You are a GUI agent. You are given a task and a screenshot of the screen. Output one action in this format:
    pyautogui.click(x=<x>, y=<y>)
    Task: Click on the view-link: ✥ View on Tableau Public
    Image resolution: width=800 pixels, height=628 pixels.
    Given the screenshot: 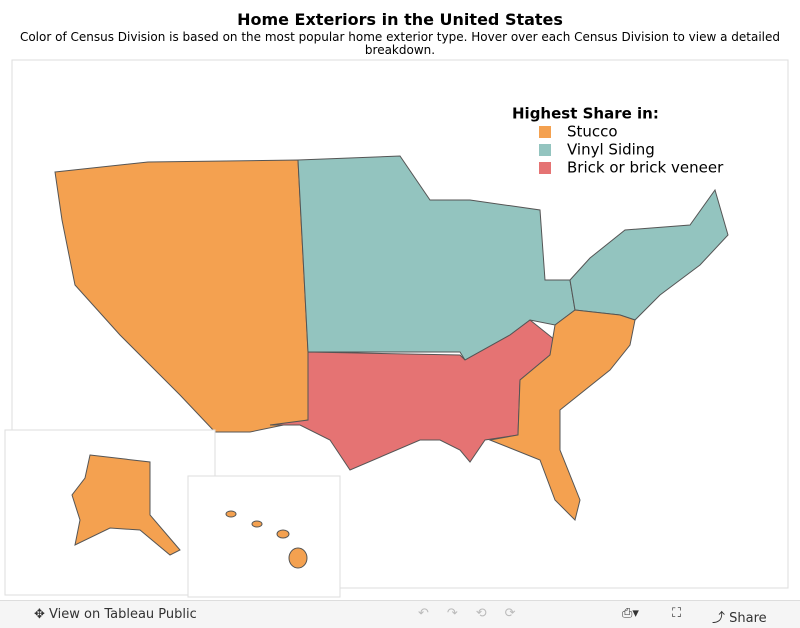 What is the action you would take?
    pyautogui.click(x=115, y=614)
    